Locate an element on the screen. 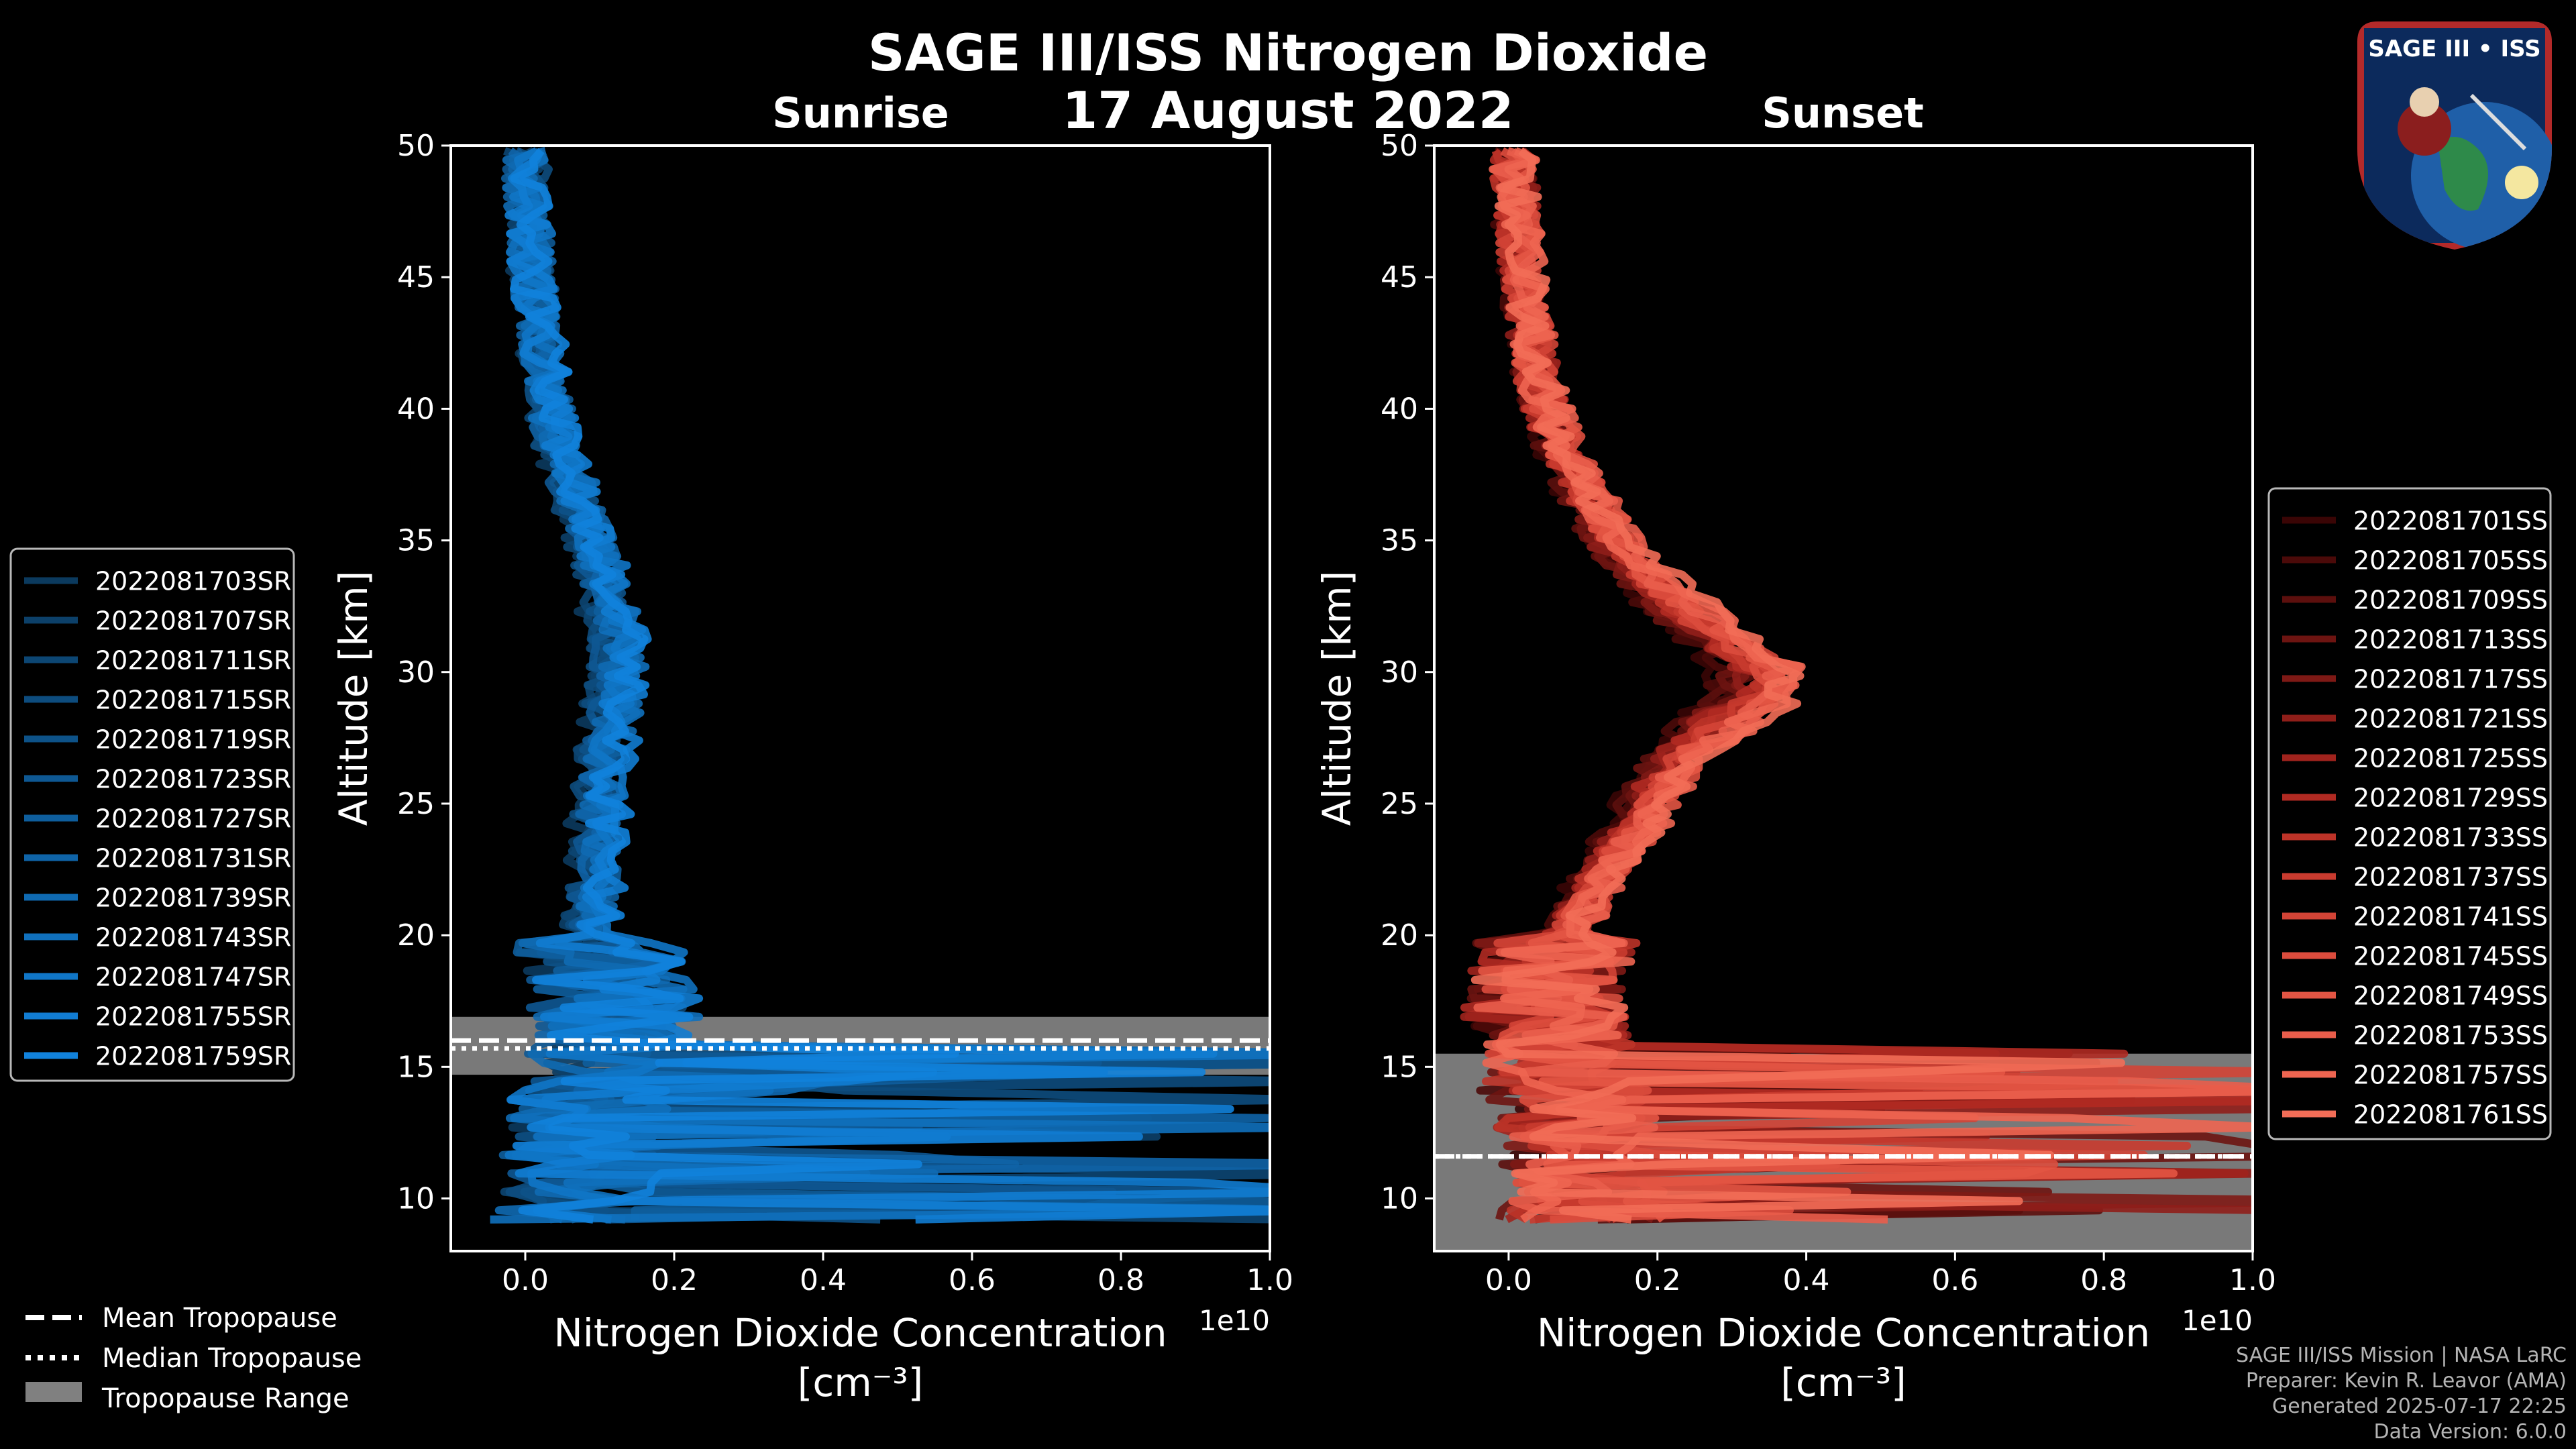 This screenshot has width=2576, height=1449. logo-text: SAGE III • ISS is located at coordinates (2454, 49).